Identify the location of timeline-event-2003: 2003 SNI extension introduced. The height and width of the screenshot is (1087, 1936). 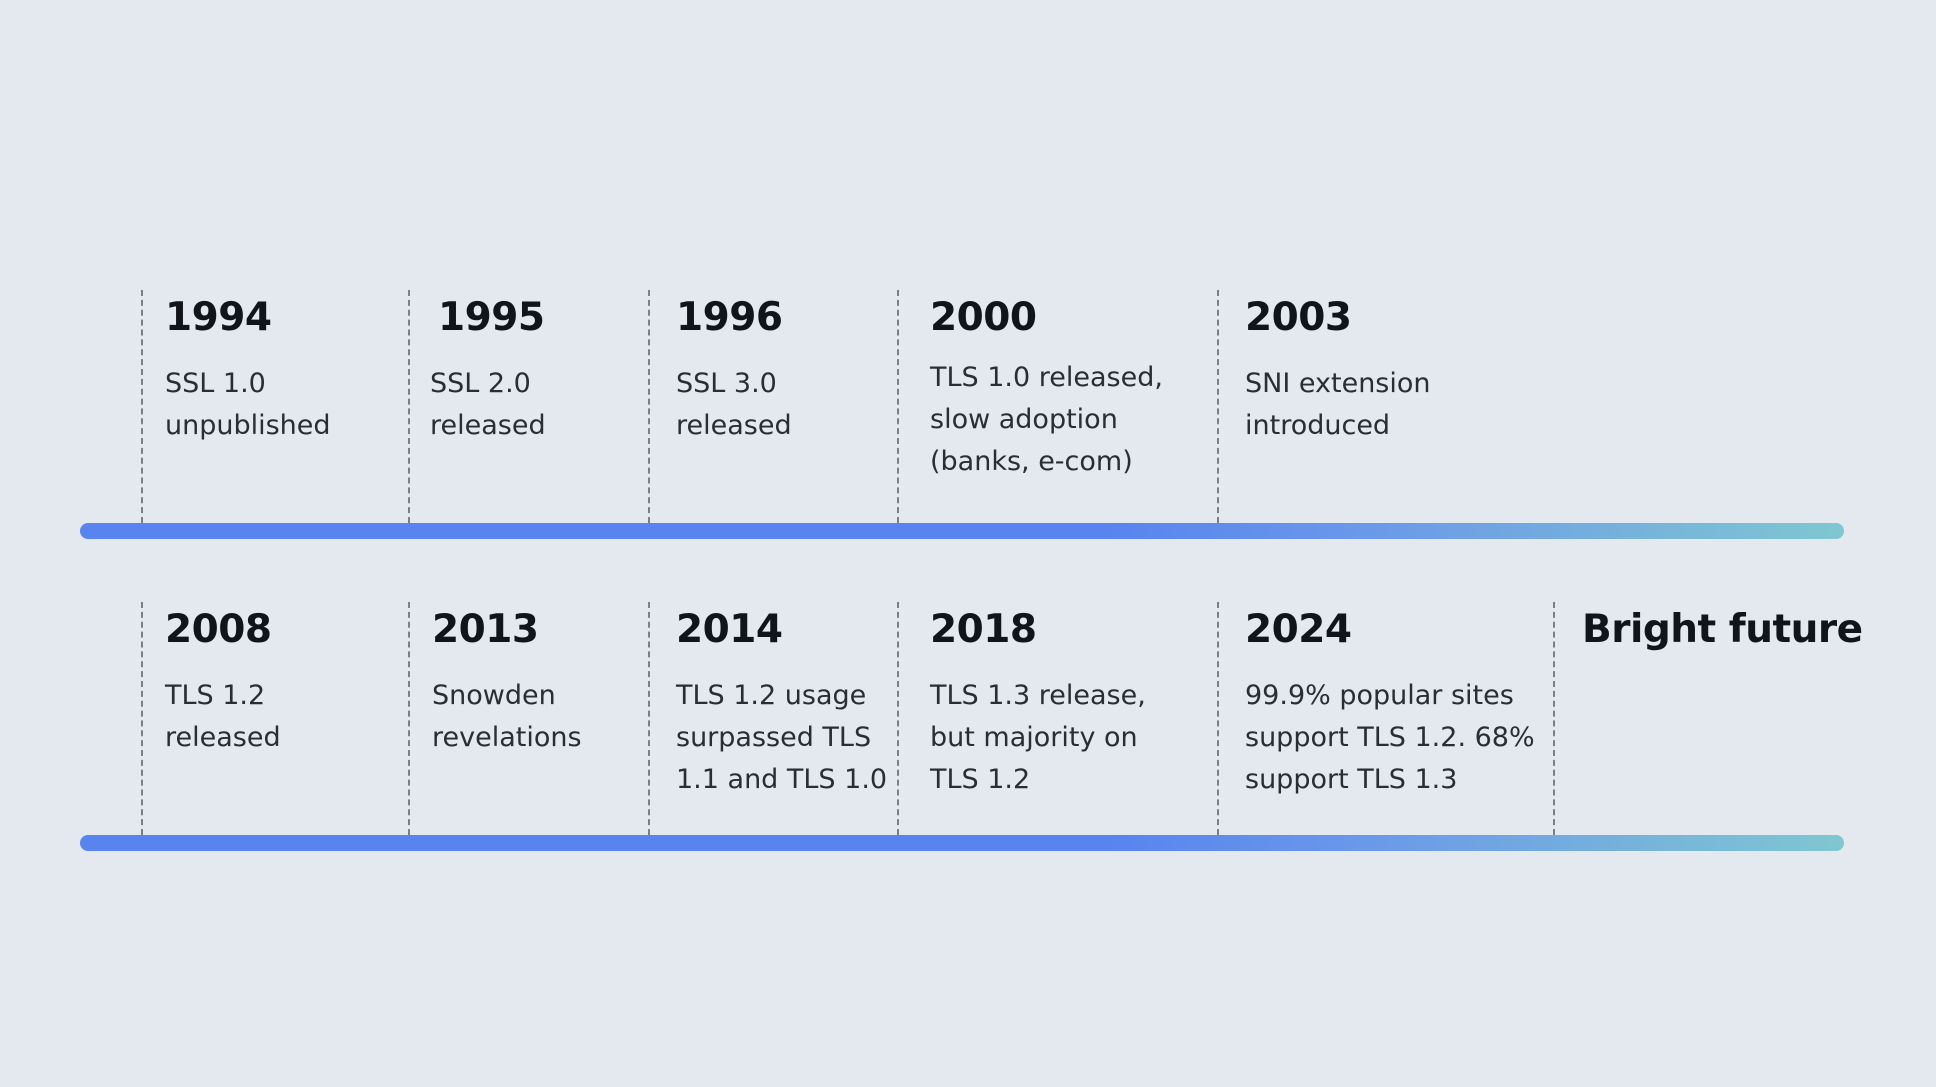
(1324, 406).